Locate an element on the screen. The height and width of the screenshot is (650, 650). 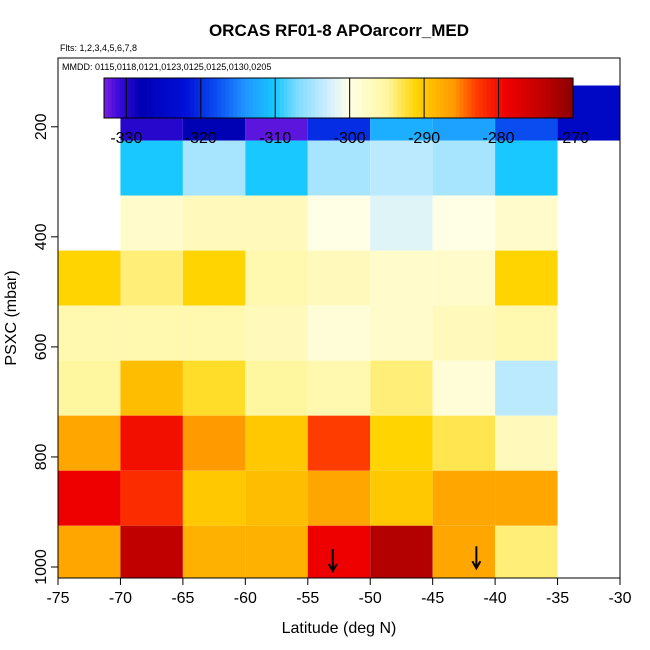
x-tick-label: -35 is located at coordinates (557, 598).